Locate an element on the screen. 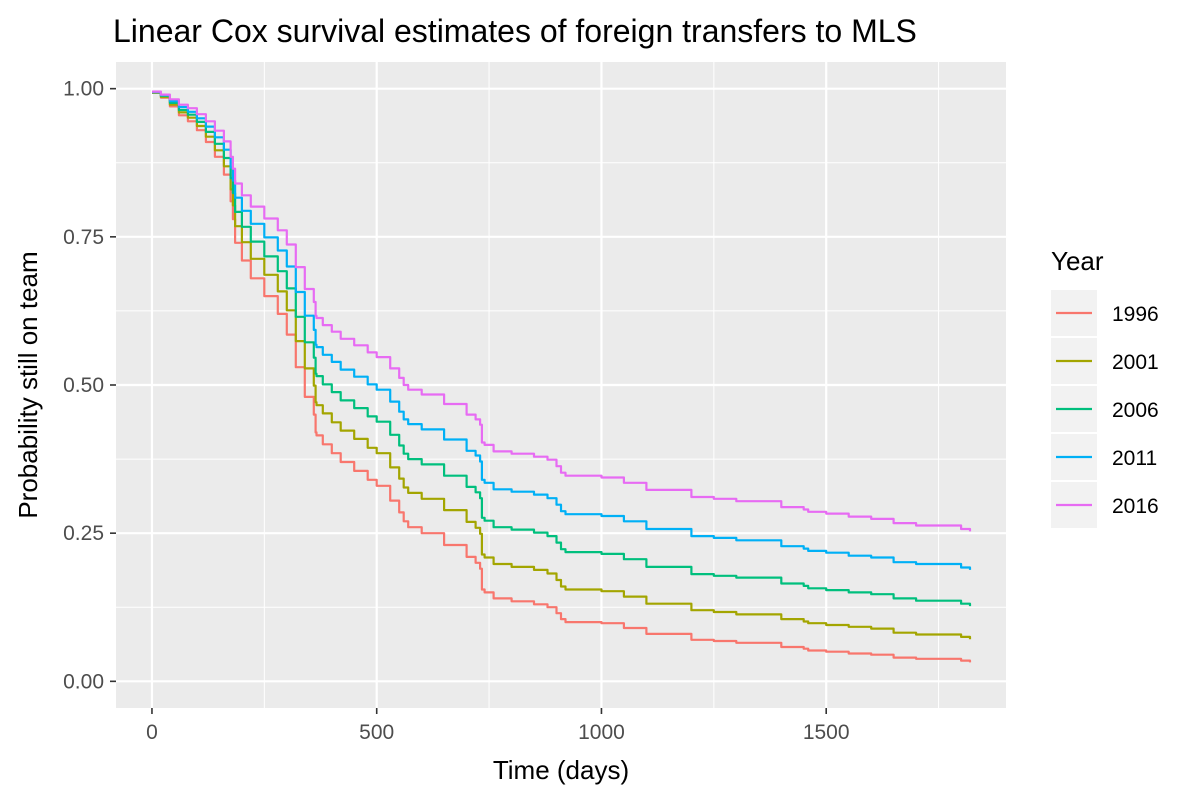 This screenshot has width=1200, height=800. legend-item-2001: 2001 is located at coordinates (1105, 361).